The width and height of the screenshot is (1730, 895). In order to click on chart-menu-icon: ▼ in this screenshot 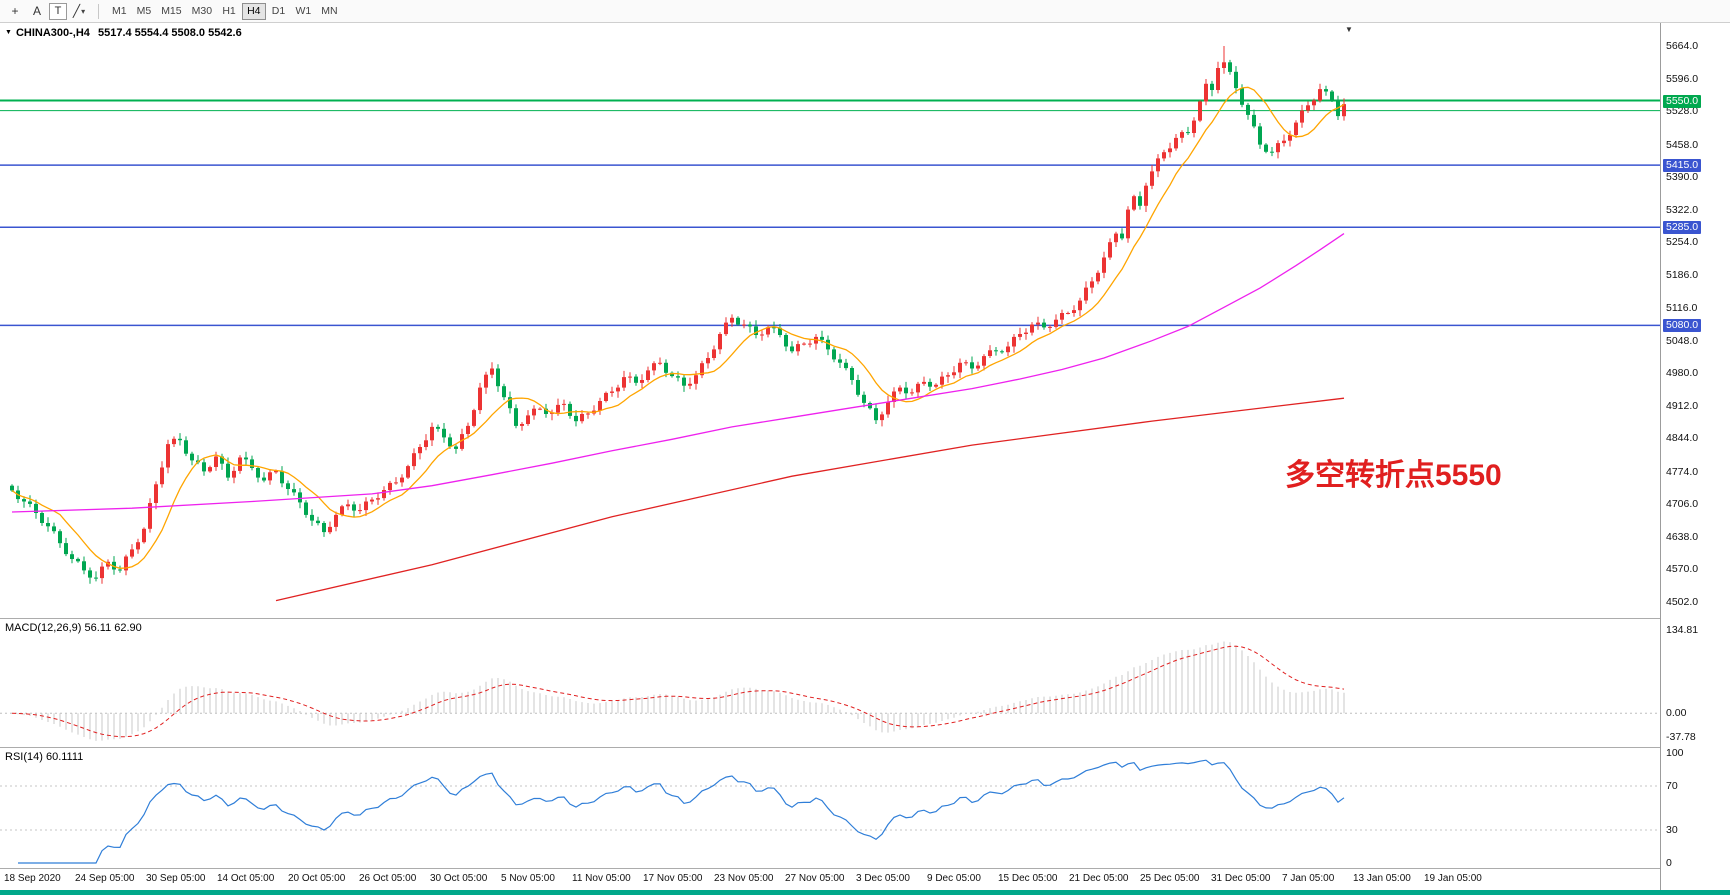, I will do `click(8, 32)`.